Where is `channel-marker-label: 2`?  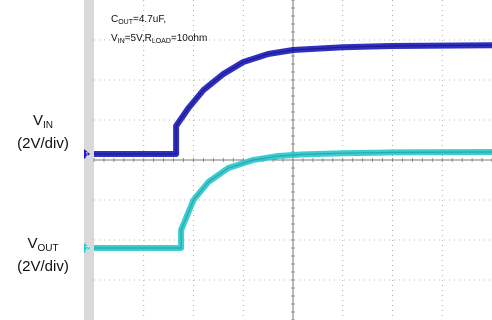 channel-marker-label: 2 is located at coordinates (87, 249).